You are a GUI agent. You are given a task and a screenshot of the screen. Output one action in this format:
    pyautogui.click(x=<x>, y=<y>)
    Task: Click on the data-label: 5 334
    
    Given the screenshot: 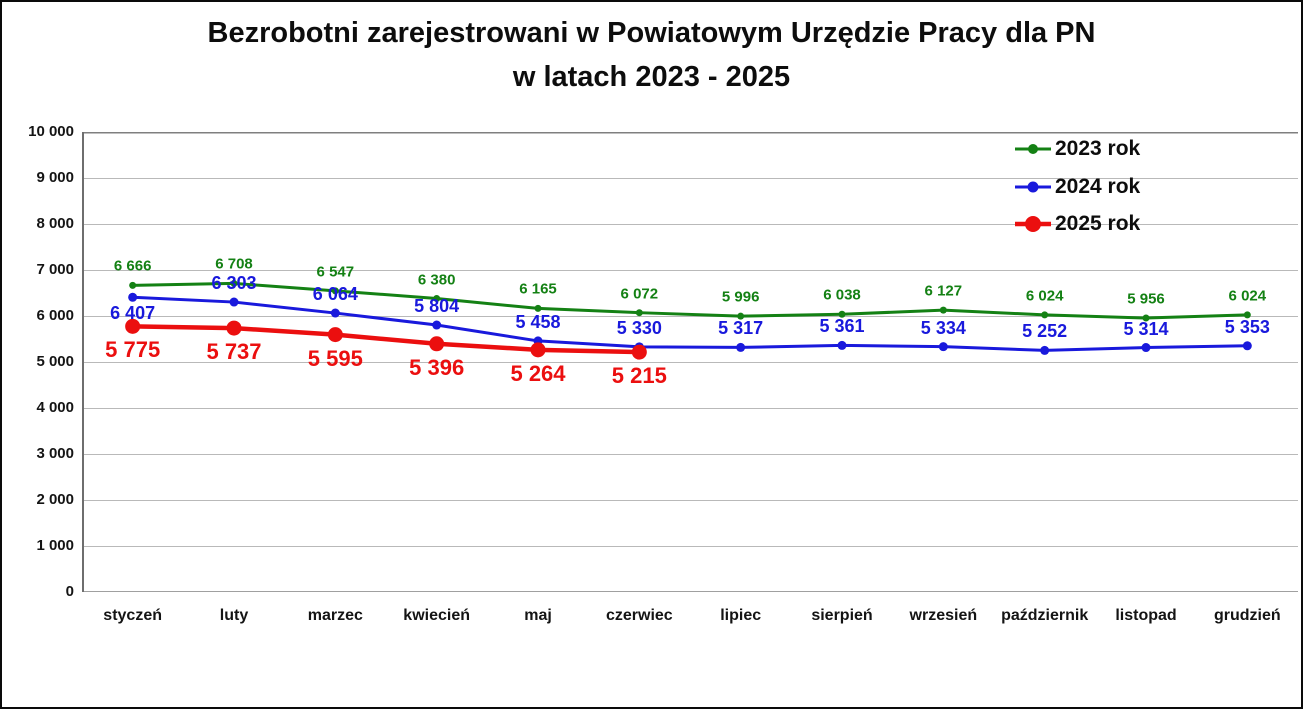 What is the action you would take?
    pyautogui.click(x=943, y=327)
    